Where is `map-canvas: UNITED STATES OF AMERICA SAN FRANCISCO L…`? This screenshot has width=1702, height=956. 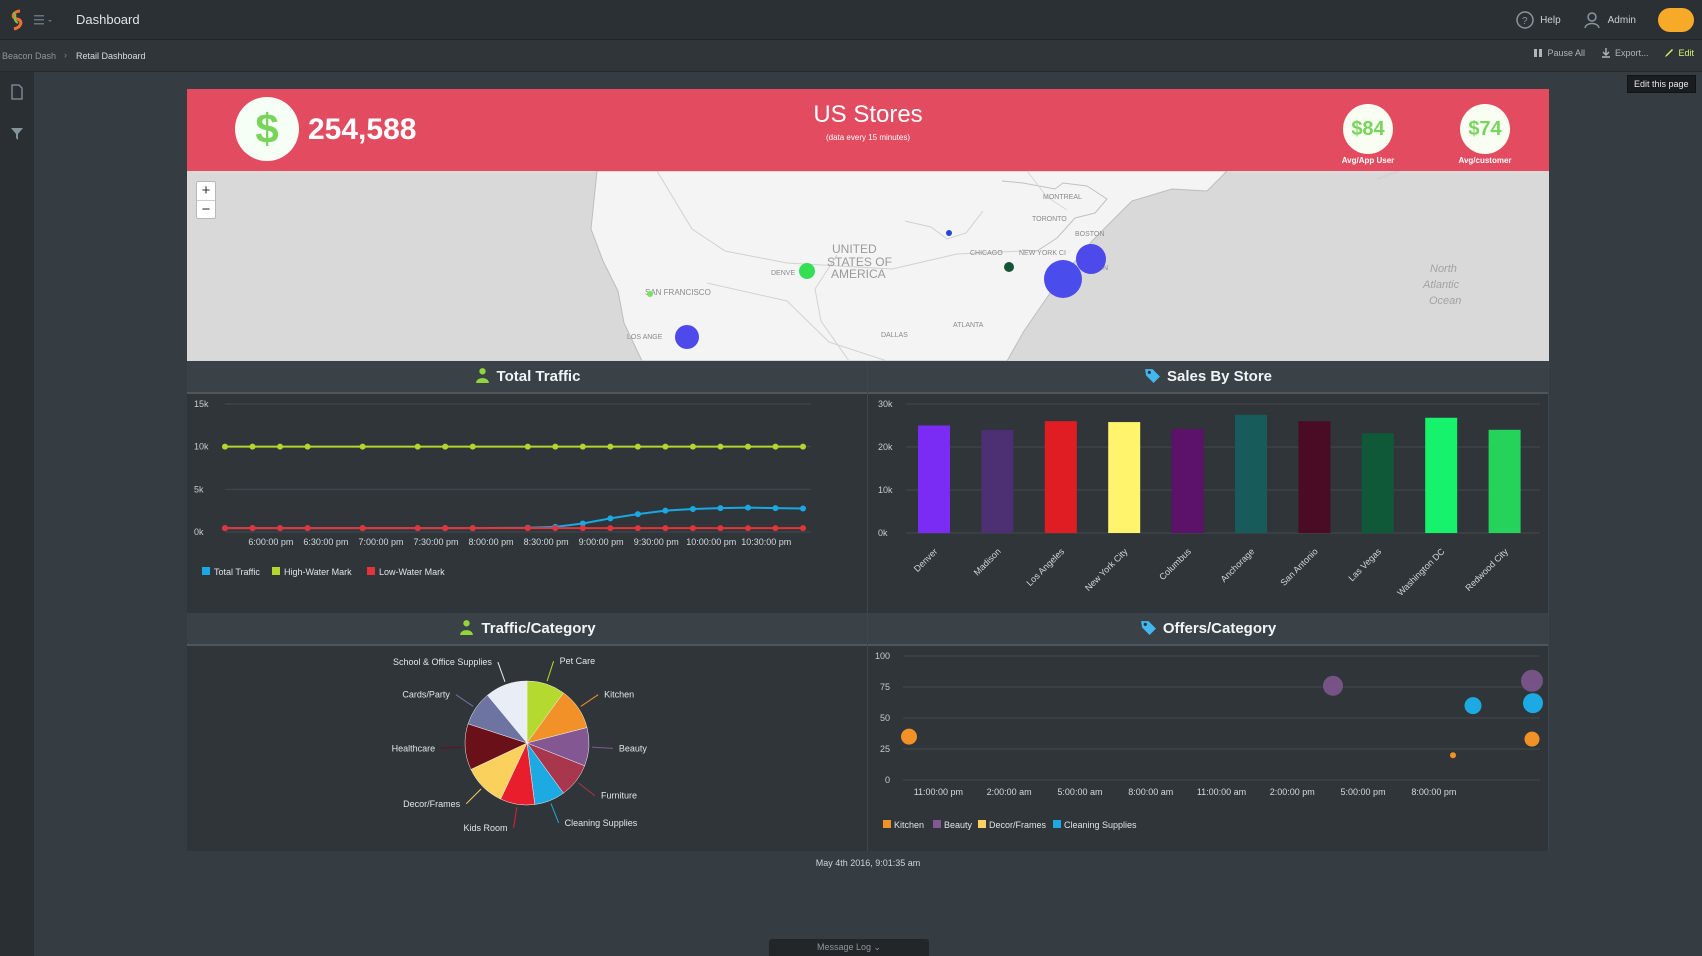
map-canvas: UNITED STATES OF AMERICA SAN FRANCISCO L… is located at coordinates (1025, 266).